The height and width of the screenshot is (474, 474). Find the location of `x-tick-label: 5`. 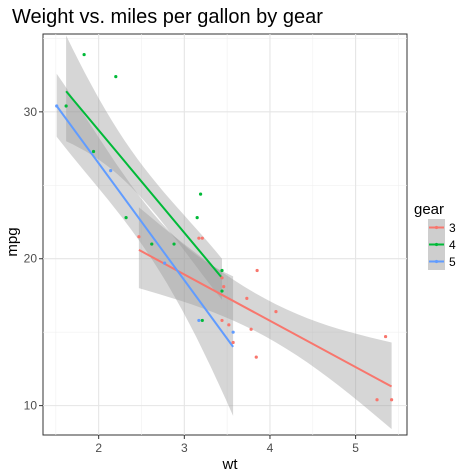

x-tick-label: 5 is located at coordinates (355, 448).